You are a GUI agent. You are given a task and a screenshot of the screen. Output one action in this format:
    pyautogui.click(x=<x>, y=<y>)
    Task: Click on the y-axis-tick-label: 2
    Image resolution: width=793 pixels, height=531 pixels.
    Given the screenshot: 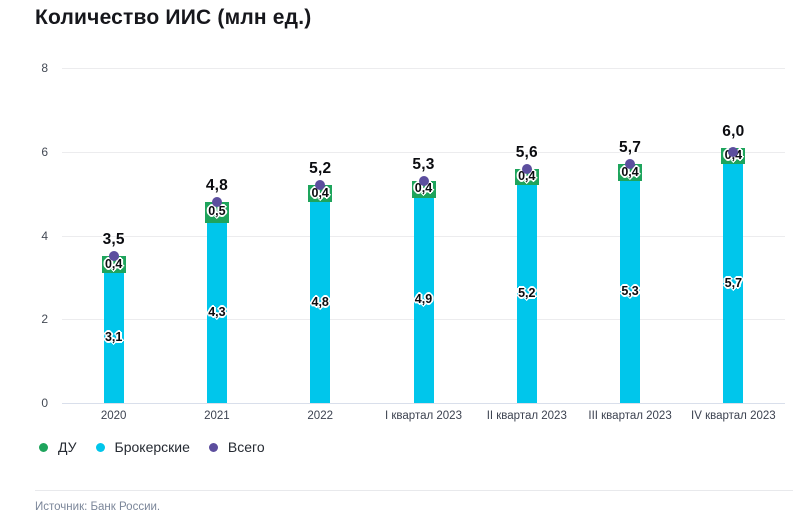 What is the action you would take?
    pyautogui.click(x=44, y=319)
    